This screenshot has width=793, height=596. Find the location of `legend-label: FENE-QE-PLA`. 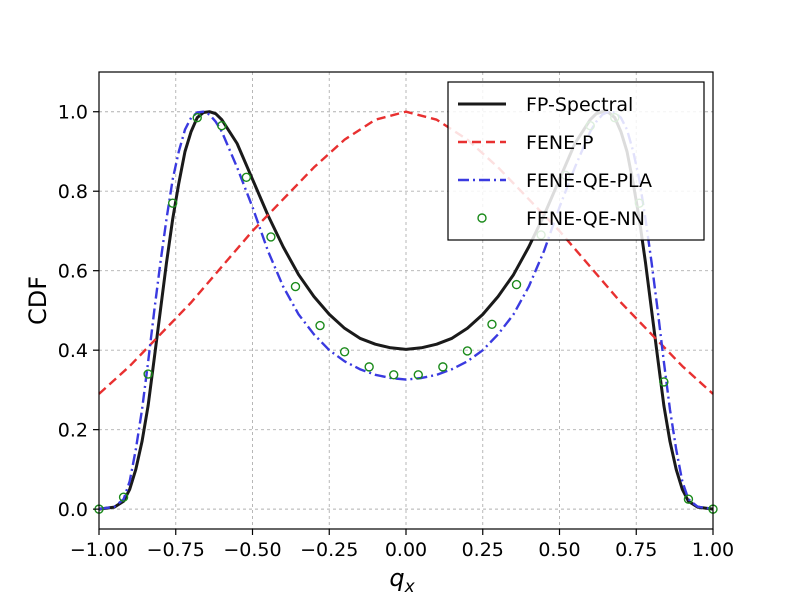

legend-label: FENE-QE-PLA is located at coordinates (589, 181).